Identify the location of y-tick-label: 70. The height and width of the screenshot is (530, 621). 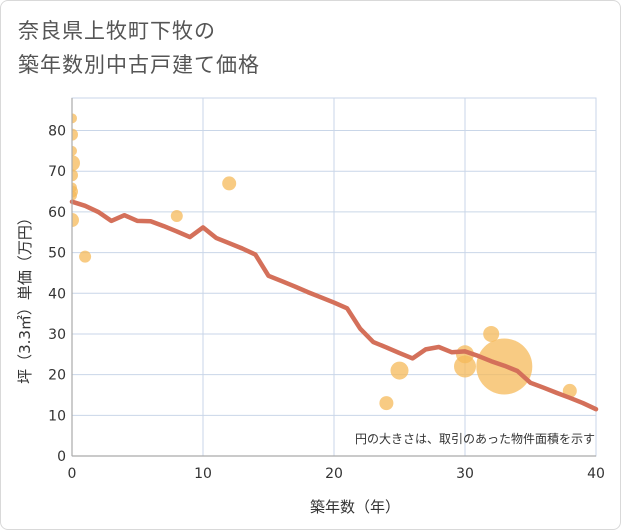
(57, 172).